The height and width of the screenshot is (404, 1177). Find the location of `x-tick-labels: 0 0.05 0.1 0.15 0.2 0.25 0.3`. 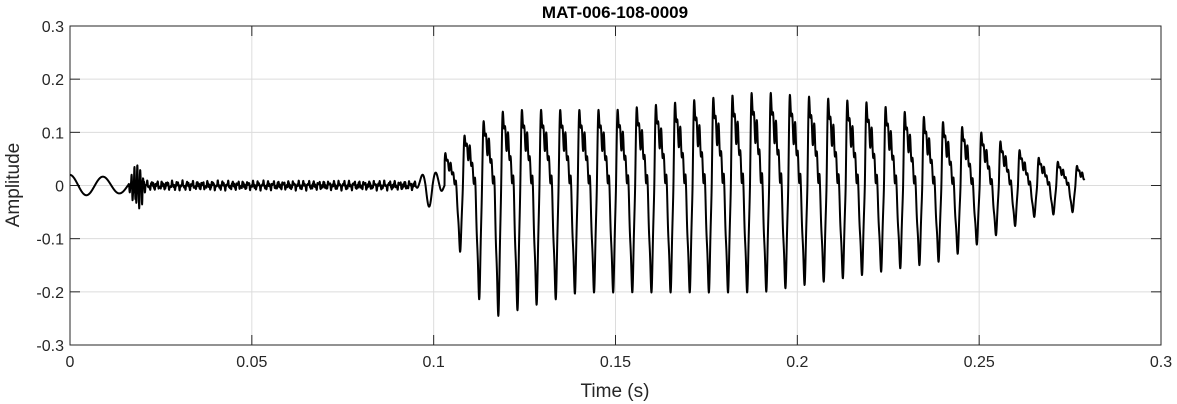

x-tick-labels: 0 0.05 0.1 0.15 0.2 0.25 0.3 is located at coordinates (619, 362).